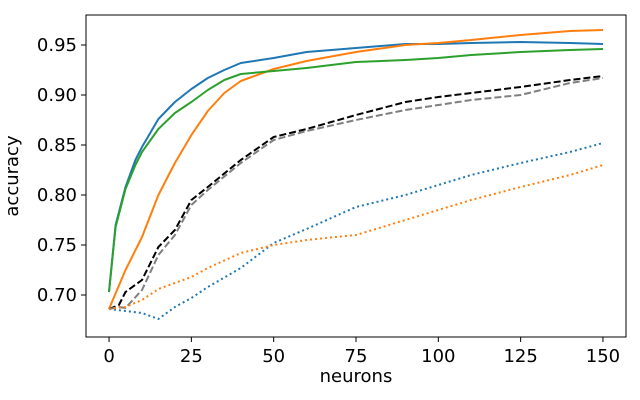 This screenshot has height=400, width=640. What do you see at coordinates (57, 145) in the screenshot?
I see `y-tick-label: 0.85` at bounding box center [57, 145].